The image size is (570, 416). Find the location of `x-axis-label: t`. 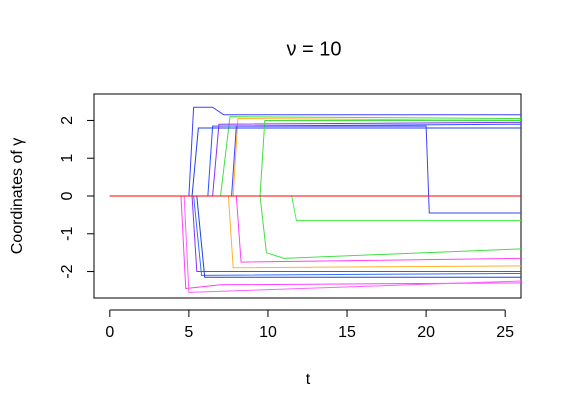

x-axis-label: t is located at coordinates (308, 379).